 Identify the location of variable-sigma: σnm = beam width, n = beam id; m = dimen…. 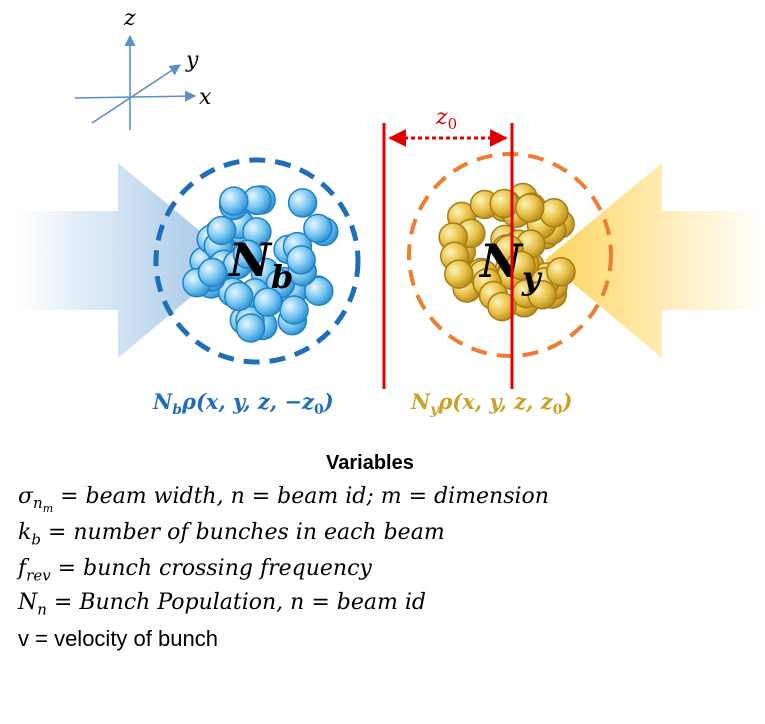
(283, 500).